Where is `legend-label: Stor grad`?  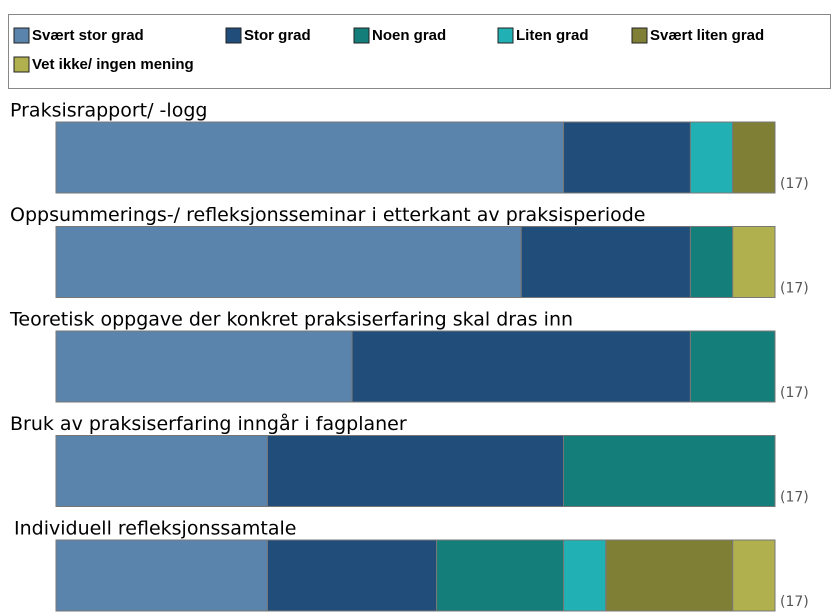 legend-label: Stor grad is located at coordinates (277, 35).